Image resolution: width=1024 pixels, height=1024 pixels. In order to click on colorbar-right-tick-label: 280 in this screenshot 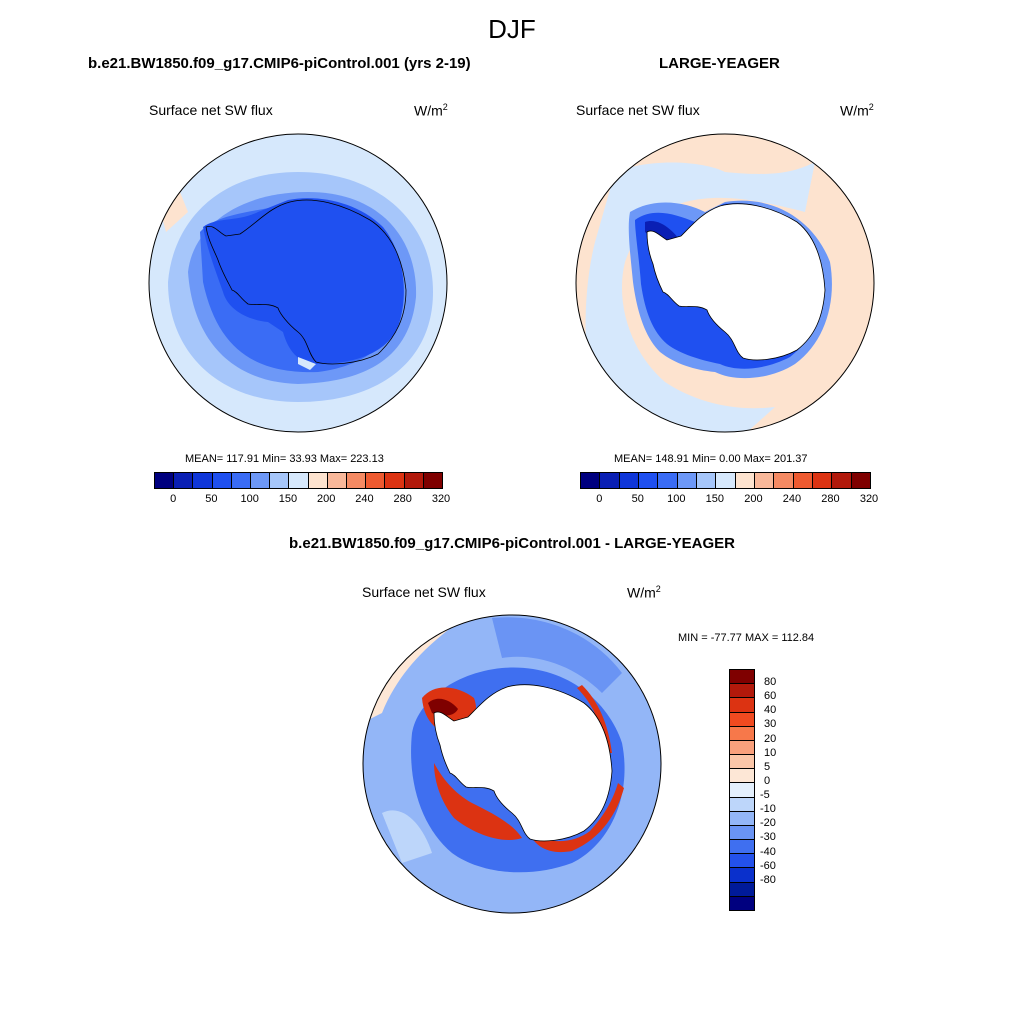, I will do `click(830, 499)`.